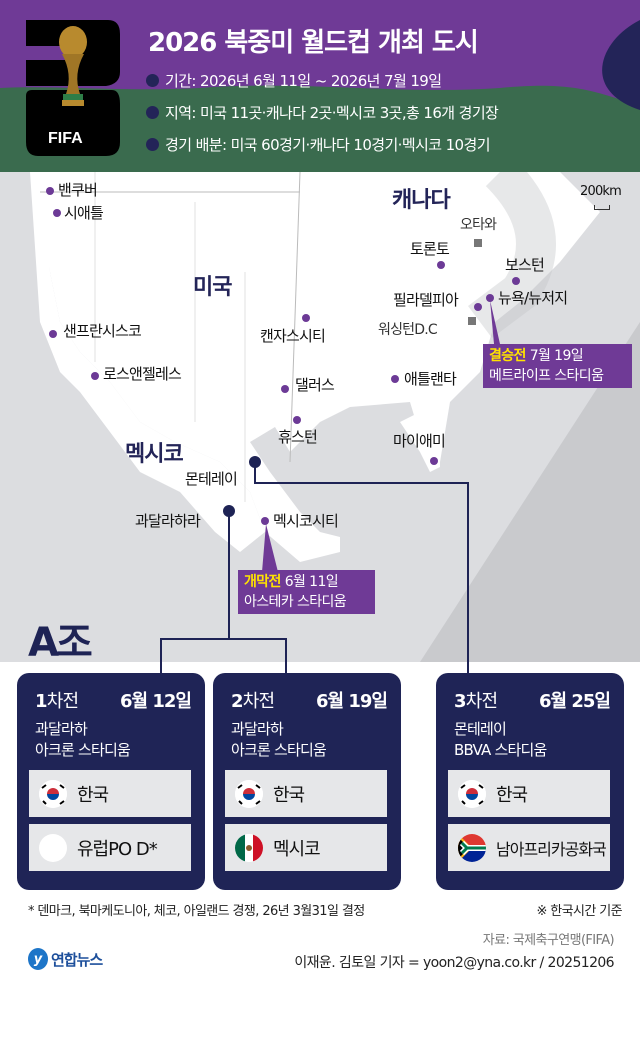 This screenshot has width=640, height=1040. Describe the element at coordinates (579, 911) in the screenshot. I see `timezone-note: ※ 한국시간 기준` at that location.